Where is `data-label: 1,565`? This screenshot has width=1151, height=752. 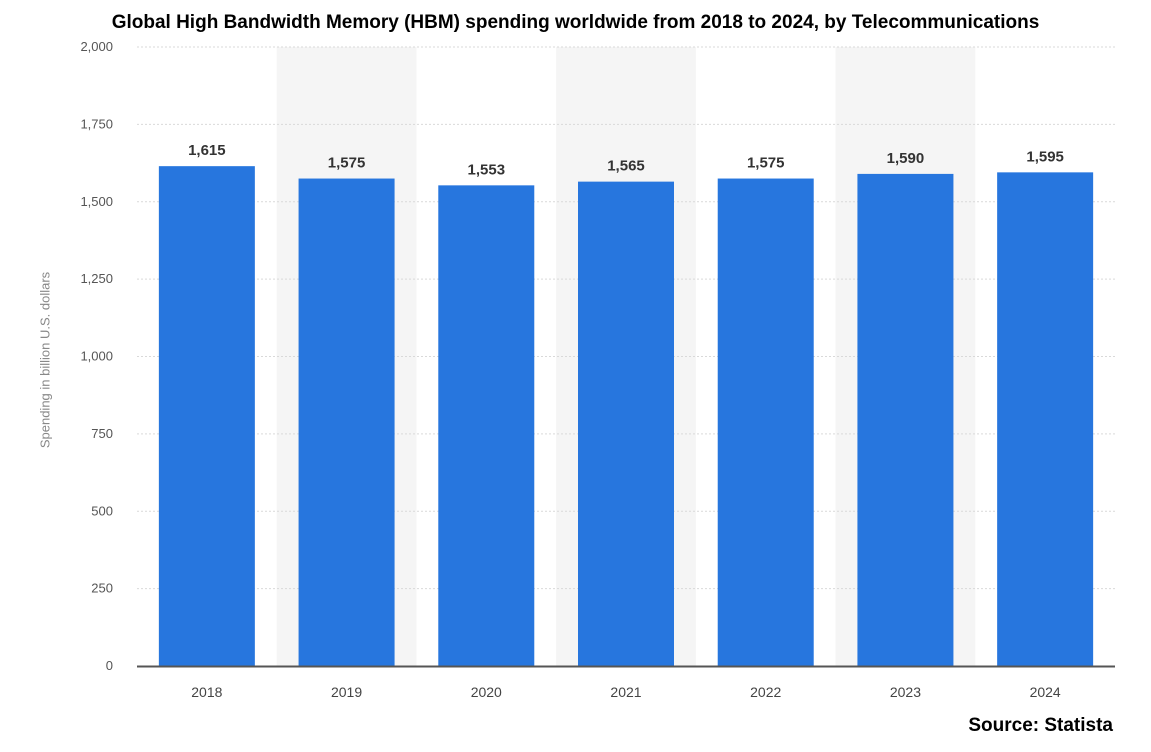
data-label: 1,565 is located at coordinates (626, 166).